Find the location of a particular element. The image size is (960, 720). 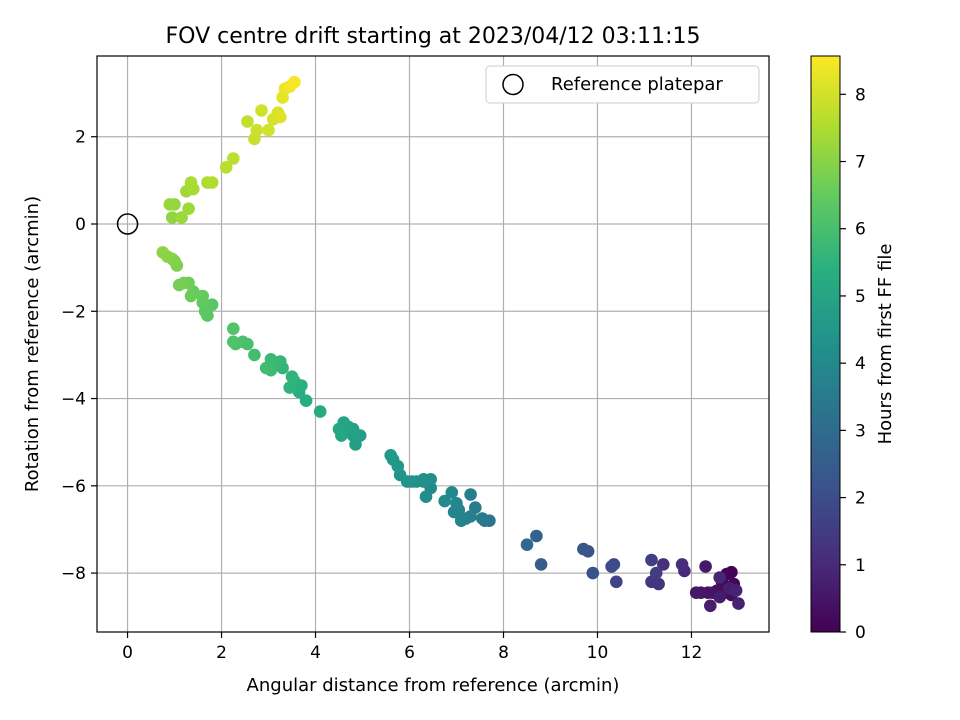

x-tick-label: 10 is located at coordinates (598, 653).